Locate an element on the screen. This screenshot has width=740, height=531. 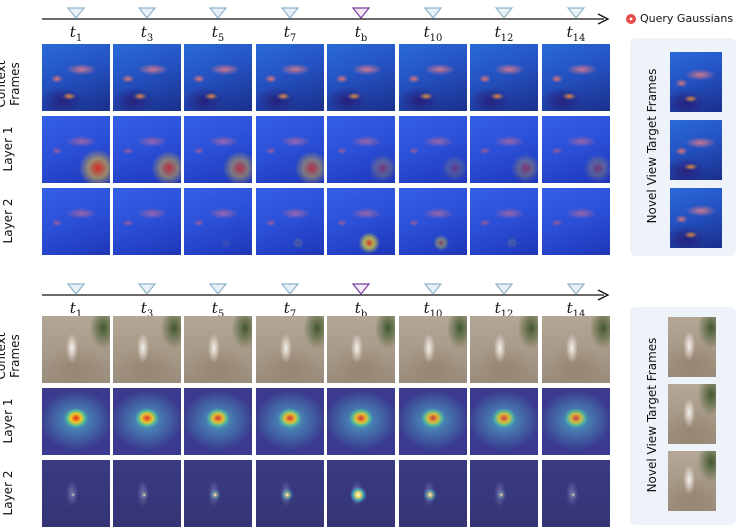
bottom-timestep-sub: 14 is located at coordinates (579, 314).